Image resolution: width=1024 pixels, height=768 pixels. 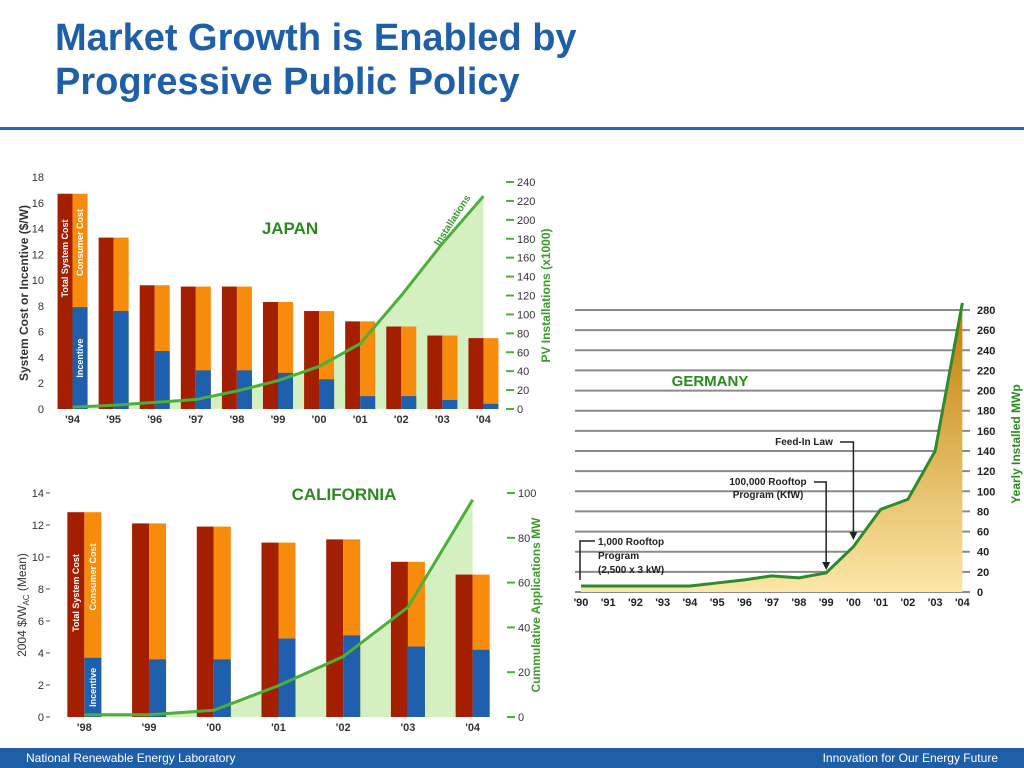 What do you see at coordinates (986, 311) in the screenshot?
I see `y-tick-label: 280` at bounding box center [986, 311].